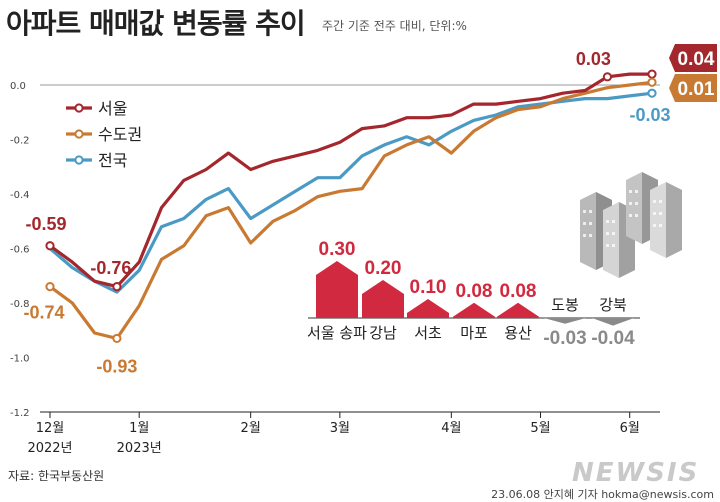 The width and height of the screenshot is (720, 502). I want to click on legend-label: 수도권, so click(120, 134).